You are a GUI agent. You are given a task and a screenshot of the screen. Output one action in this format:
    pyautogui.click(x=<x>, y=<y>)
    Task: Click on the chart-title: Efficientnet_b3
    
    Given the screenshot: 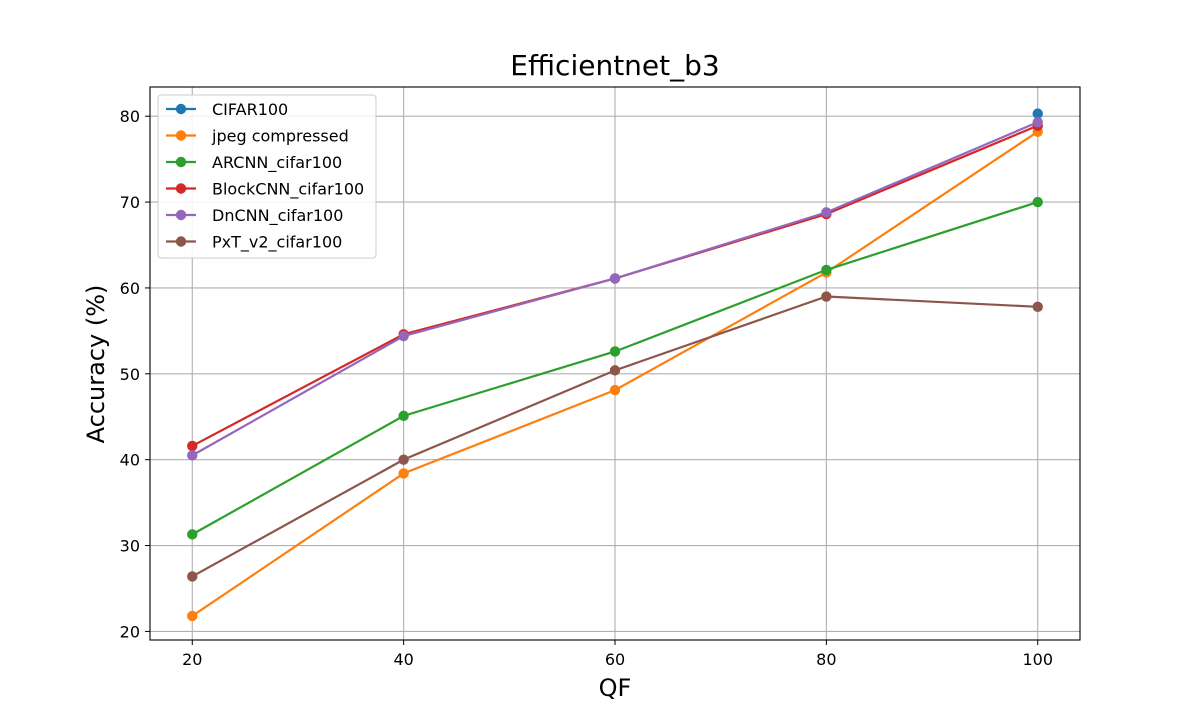 What is the action you would take?
    pyautogui.click(x=614, y=65)
    